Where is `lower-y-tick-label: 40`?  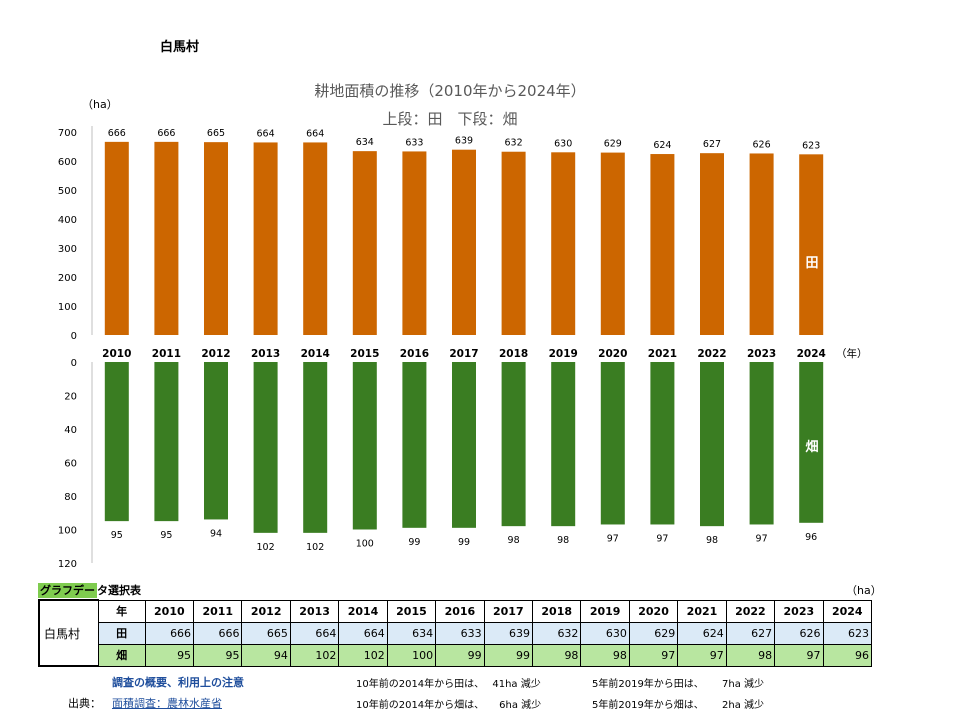 lower-y-tick-label: 40 is located at coordinates (70, 430).